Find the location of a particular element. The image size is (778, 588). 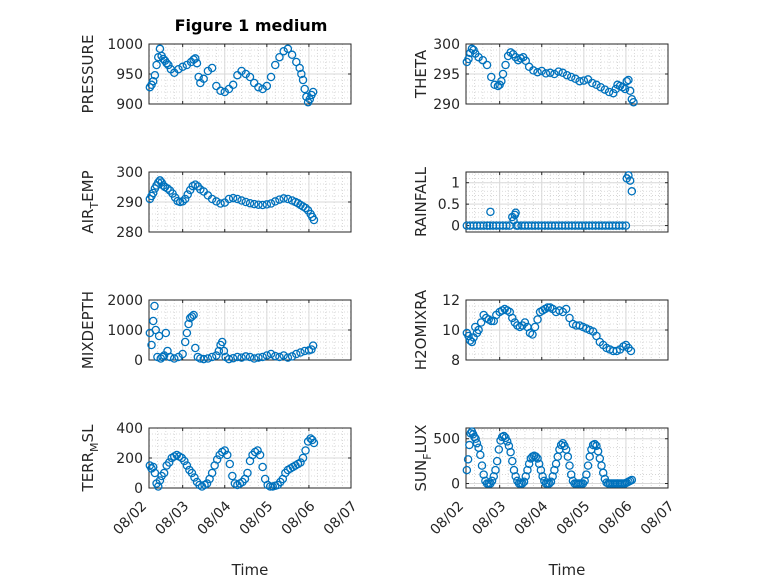

figure-title: Figure 1 medium is located at coordinates (251, 25).